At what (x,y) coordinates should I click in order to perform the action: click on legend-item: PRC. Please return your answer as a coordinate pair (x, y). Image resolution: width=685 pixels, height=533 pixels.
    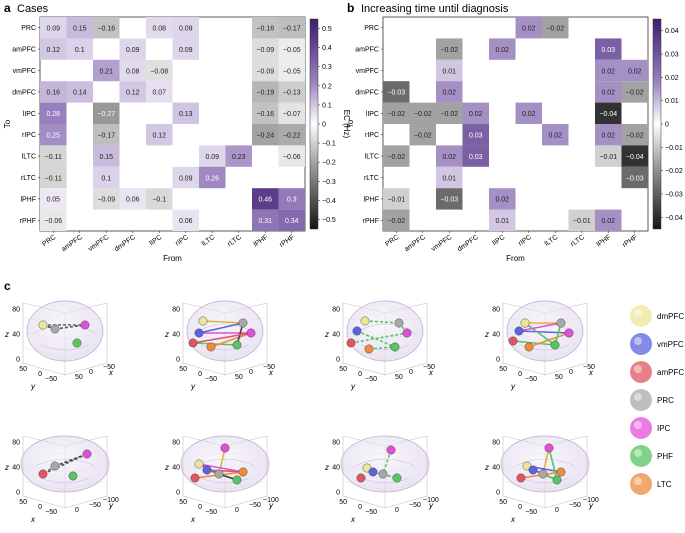
    Looking at the image, I should click on (652, 400).